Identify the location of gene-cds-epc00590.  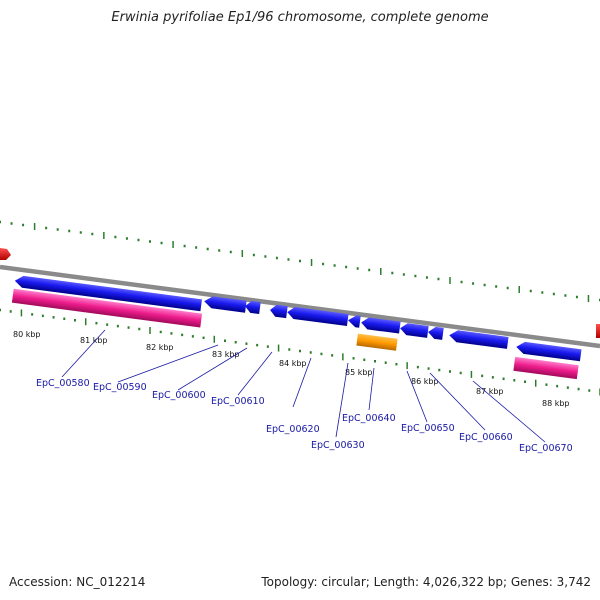
(225, 304).